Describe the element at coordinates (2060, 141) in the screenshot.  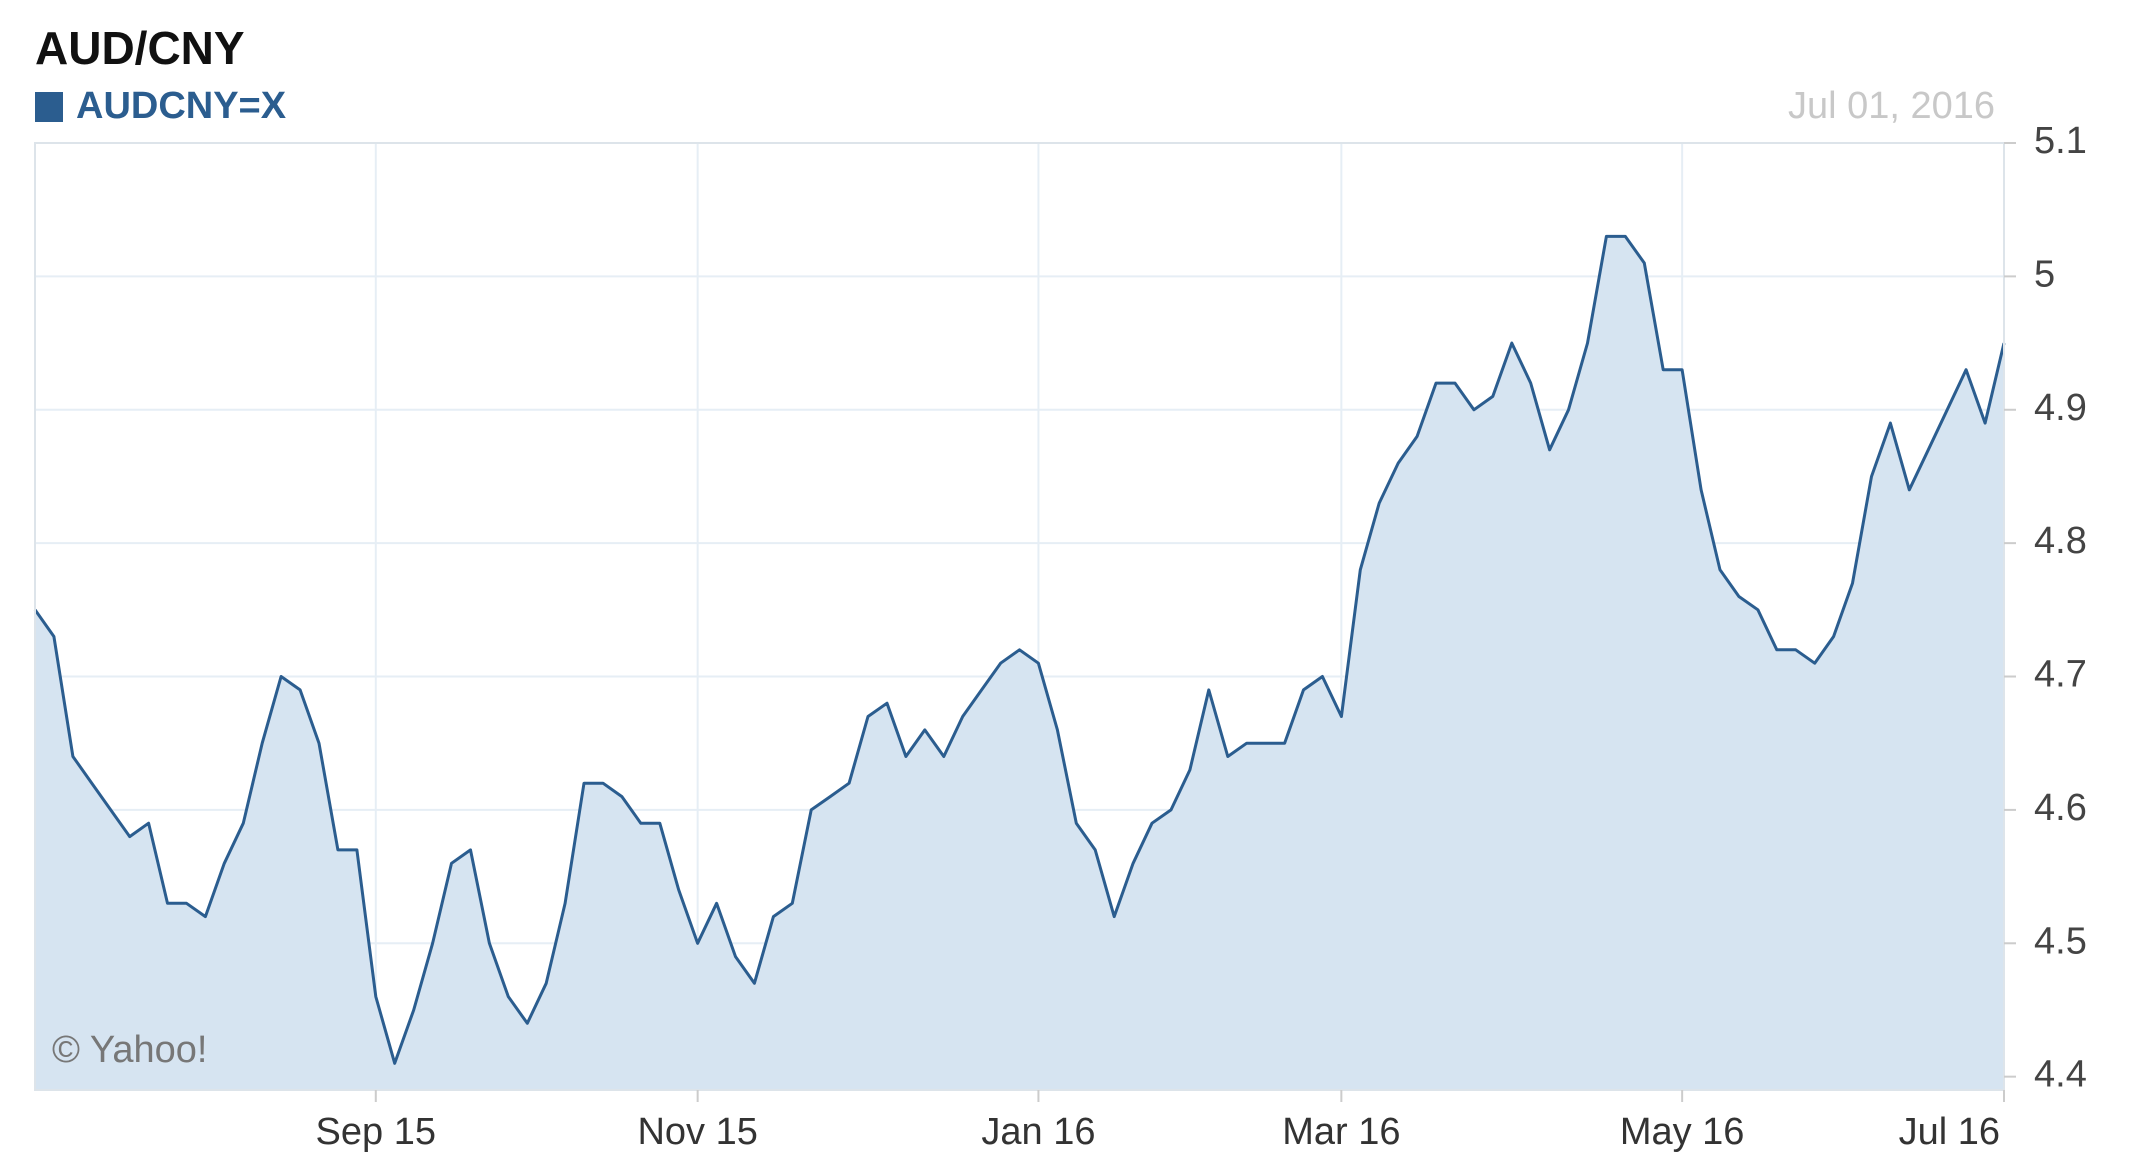
I see `y-tick-label: 5.1` at that location.